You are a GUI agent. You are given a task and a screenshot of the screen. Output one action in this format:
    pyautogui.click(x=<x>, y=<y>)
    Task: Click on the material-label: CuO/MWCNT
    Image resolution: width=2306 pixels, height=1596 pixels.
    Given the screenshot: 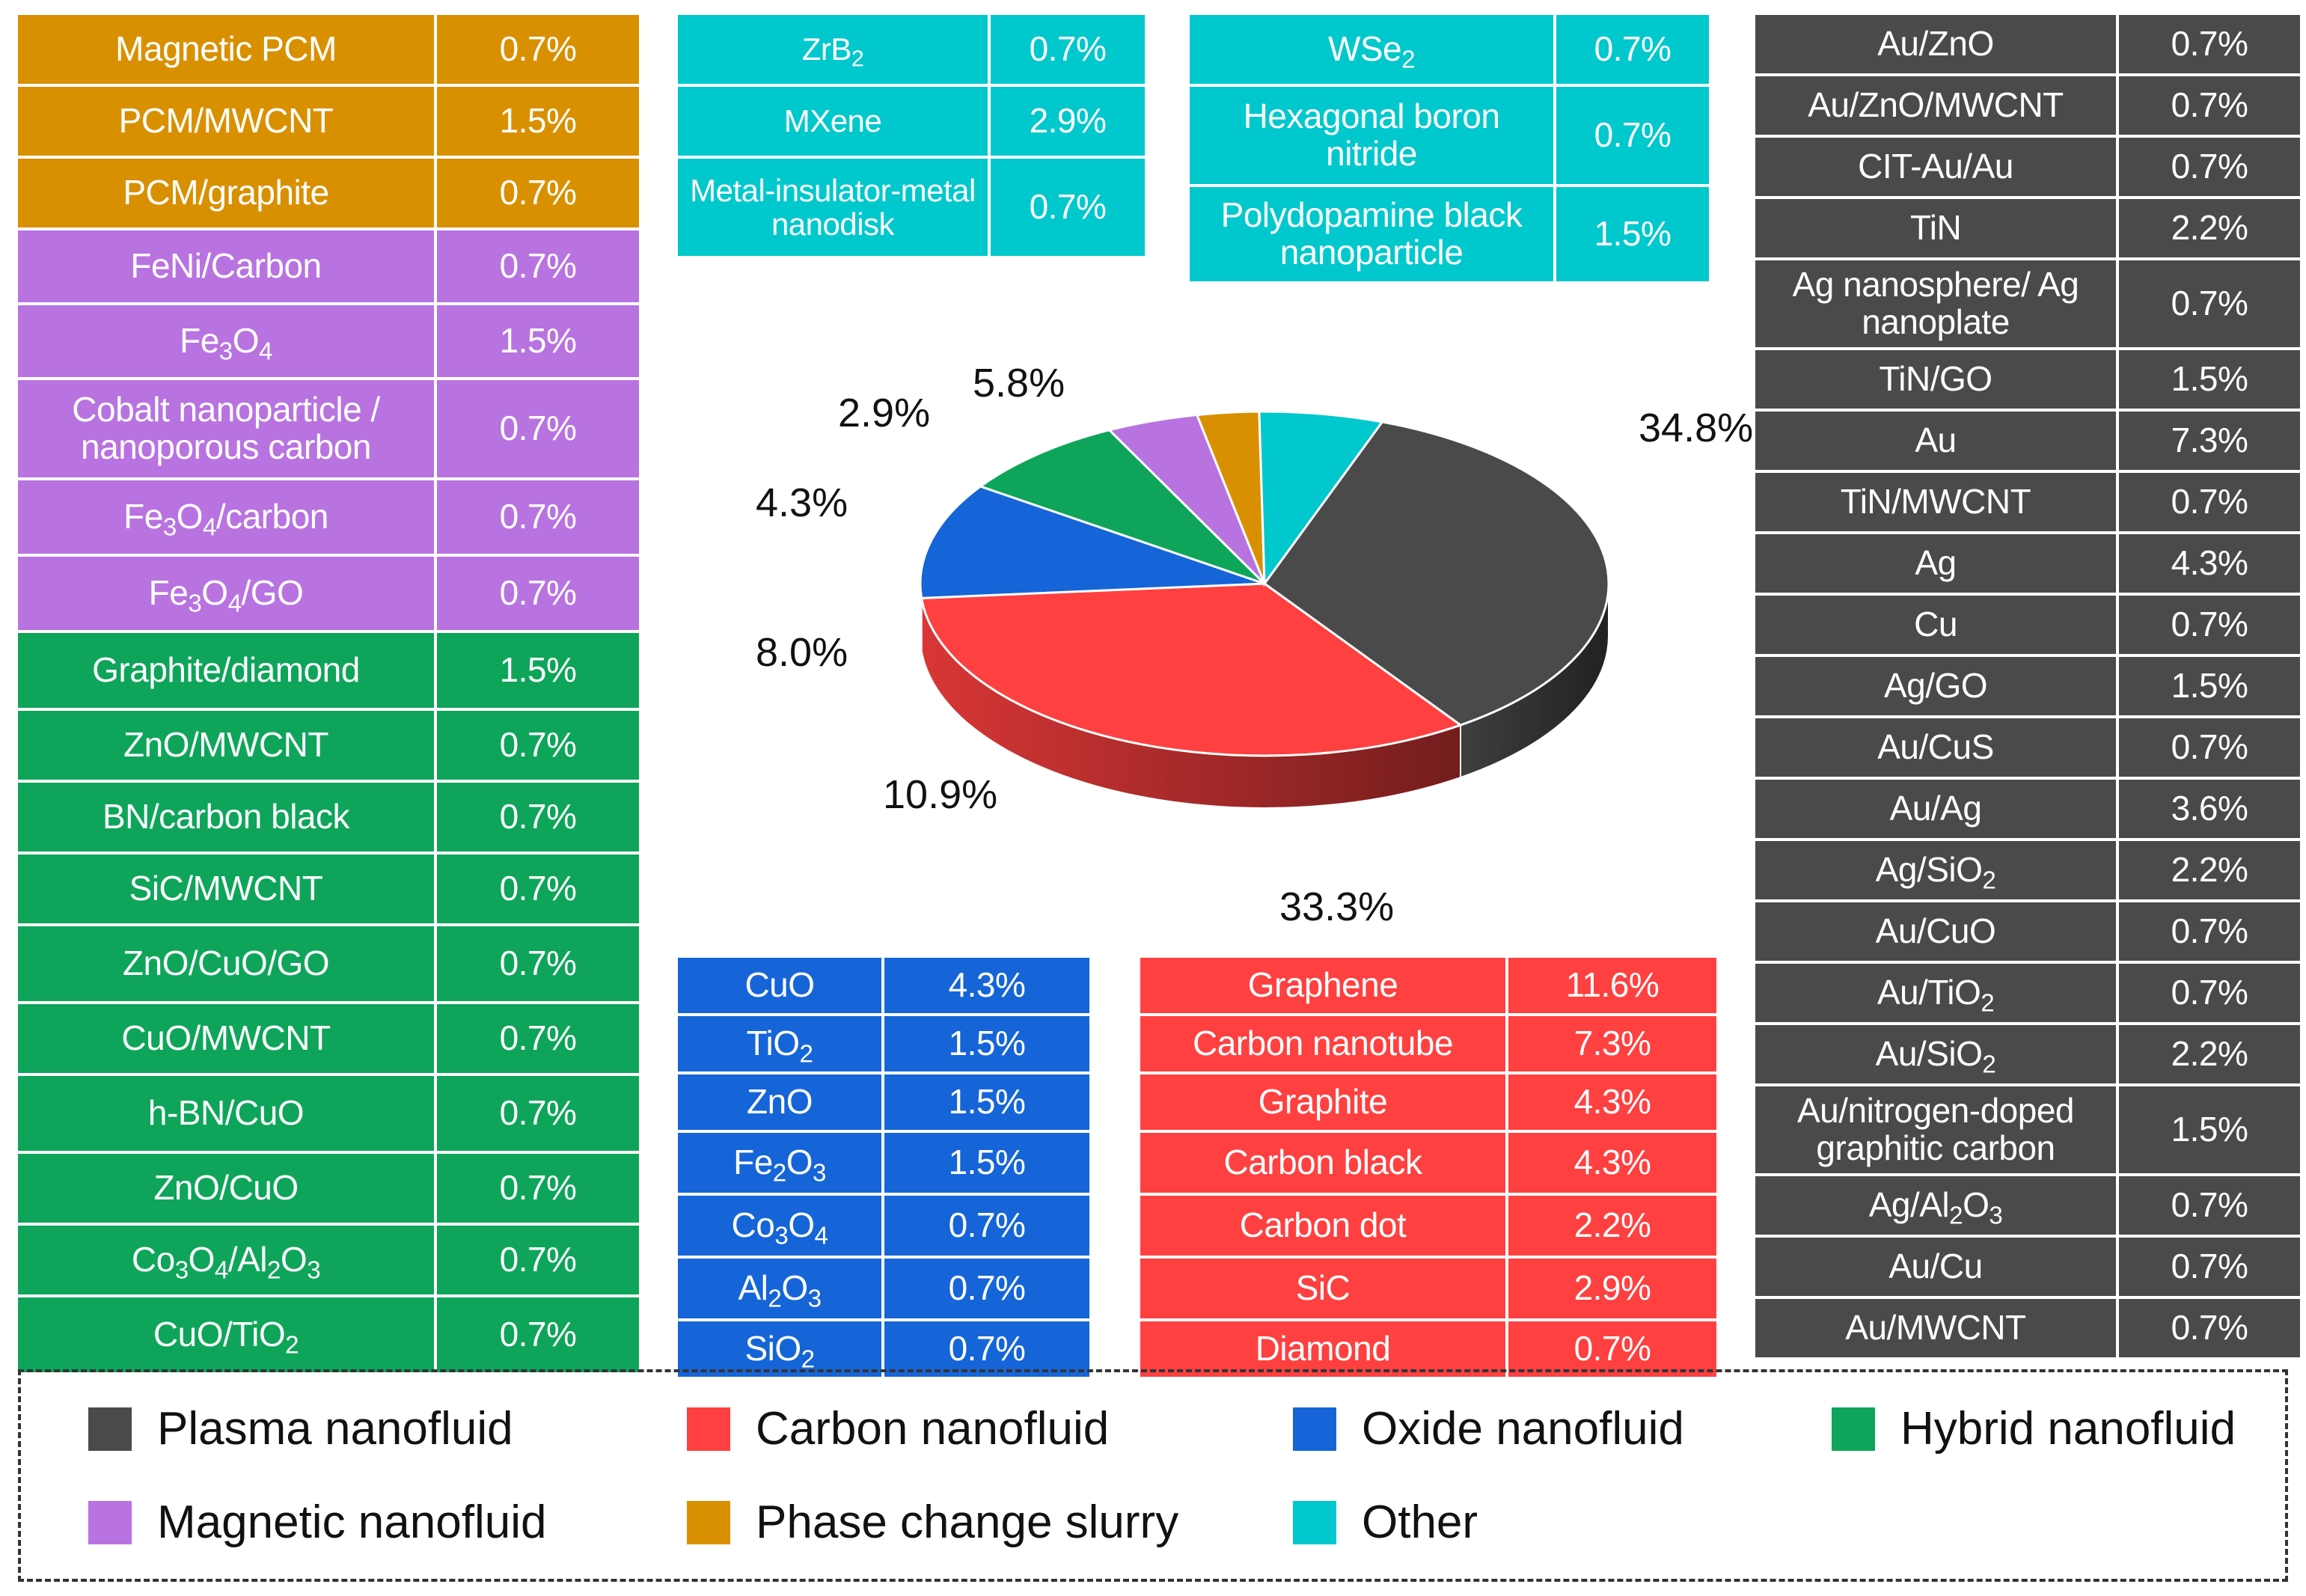 What is the action you would take?
    pyautogui.click(x=227, y=1040)
    